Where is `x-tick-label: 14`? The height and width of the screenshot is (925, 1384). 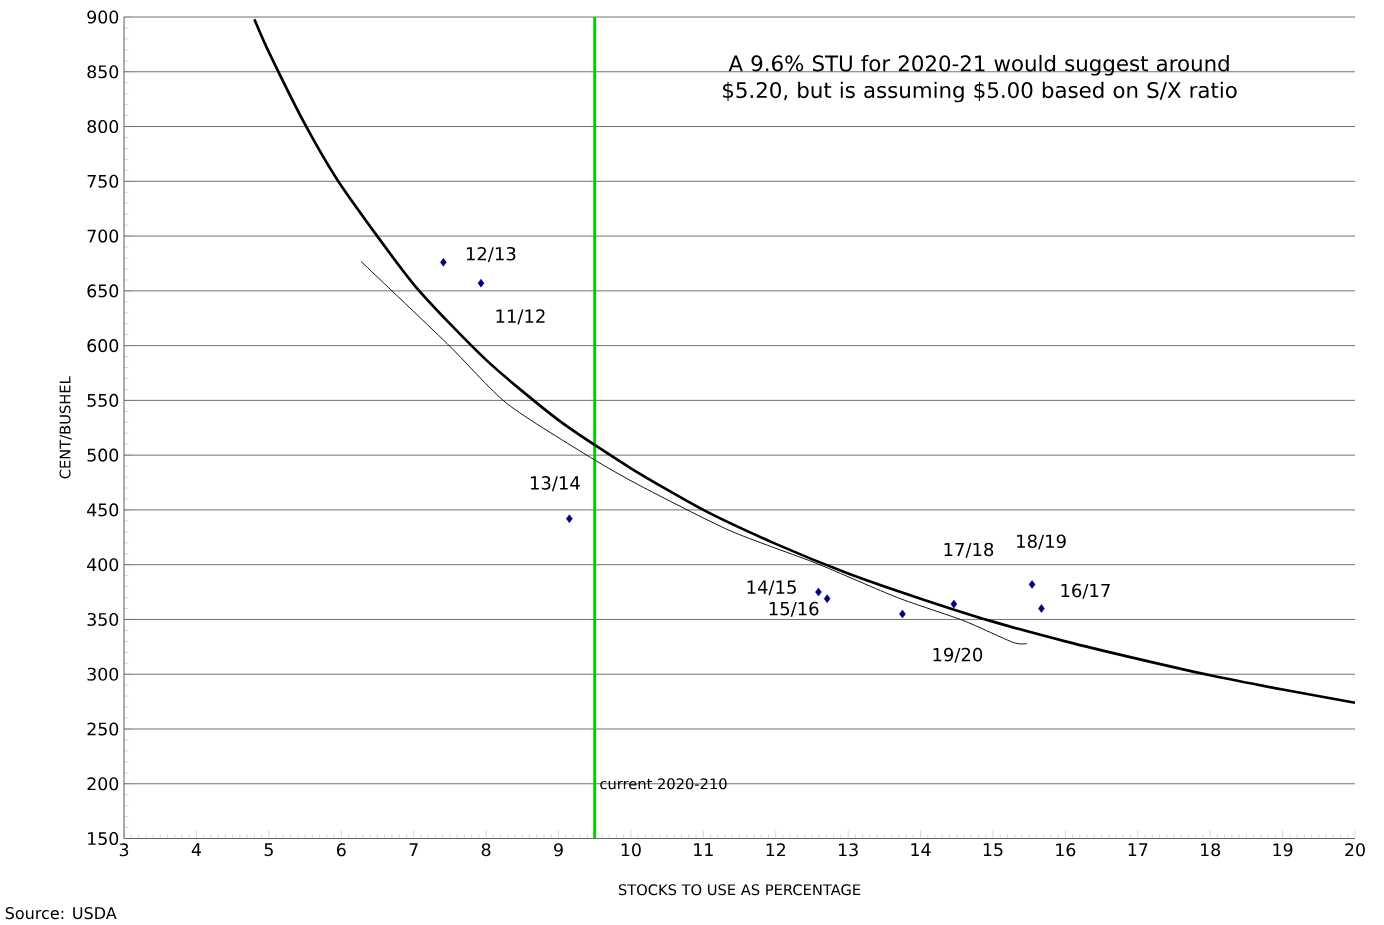 x-tick-label: 14 is located at coordinates (921, 850).